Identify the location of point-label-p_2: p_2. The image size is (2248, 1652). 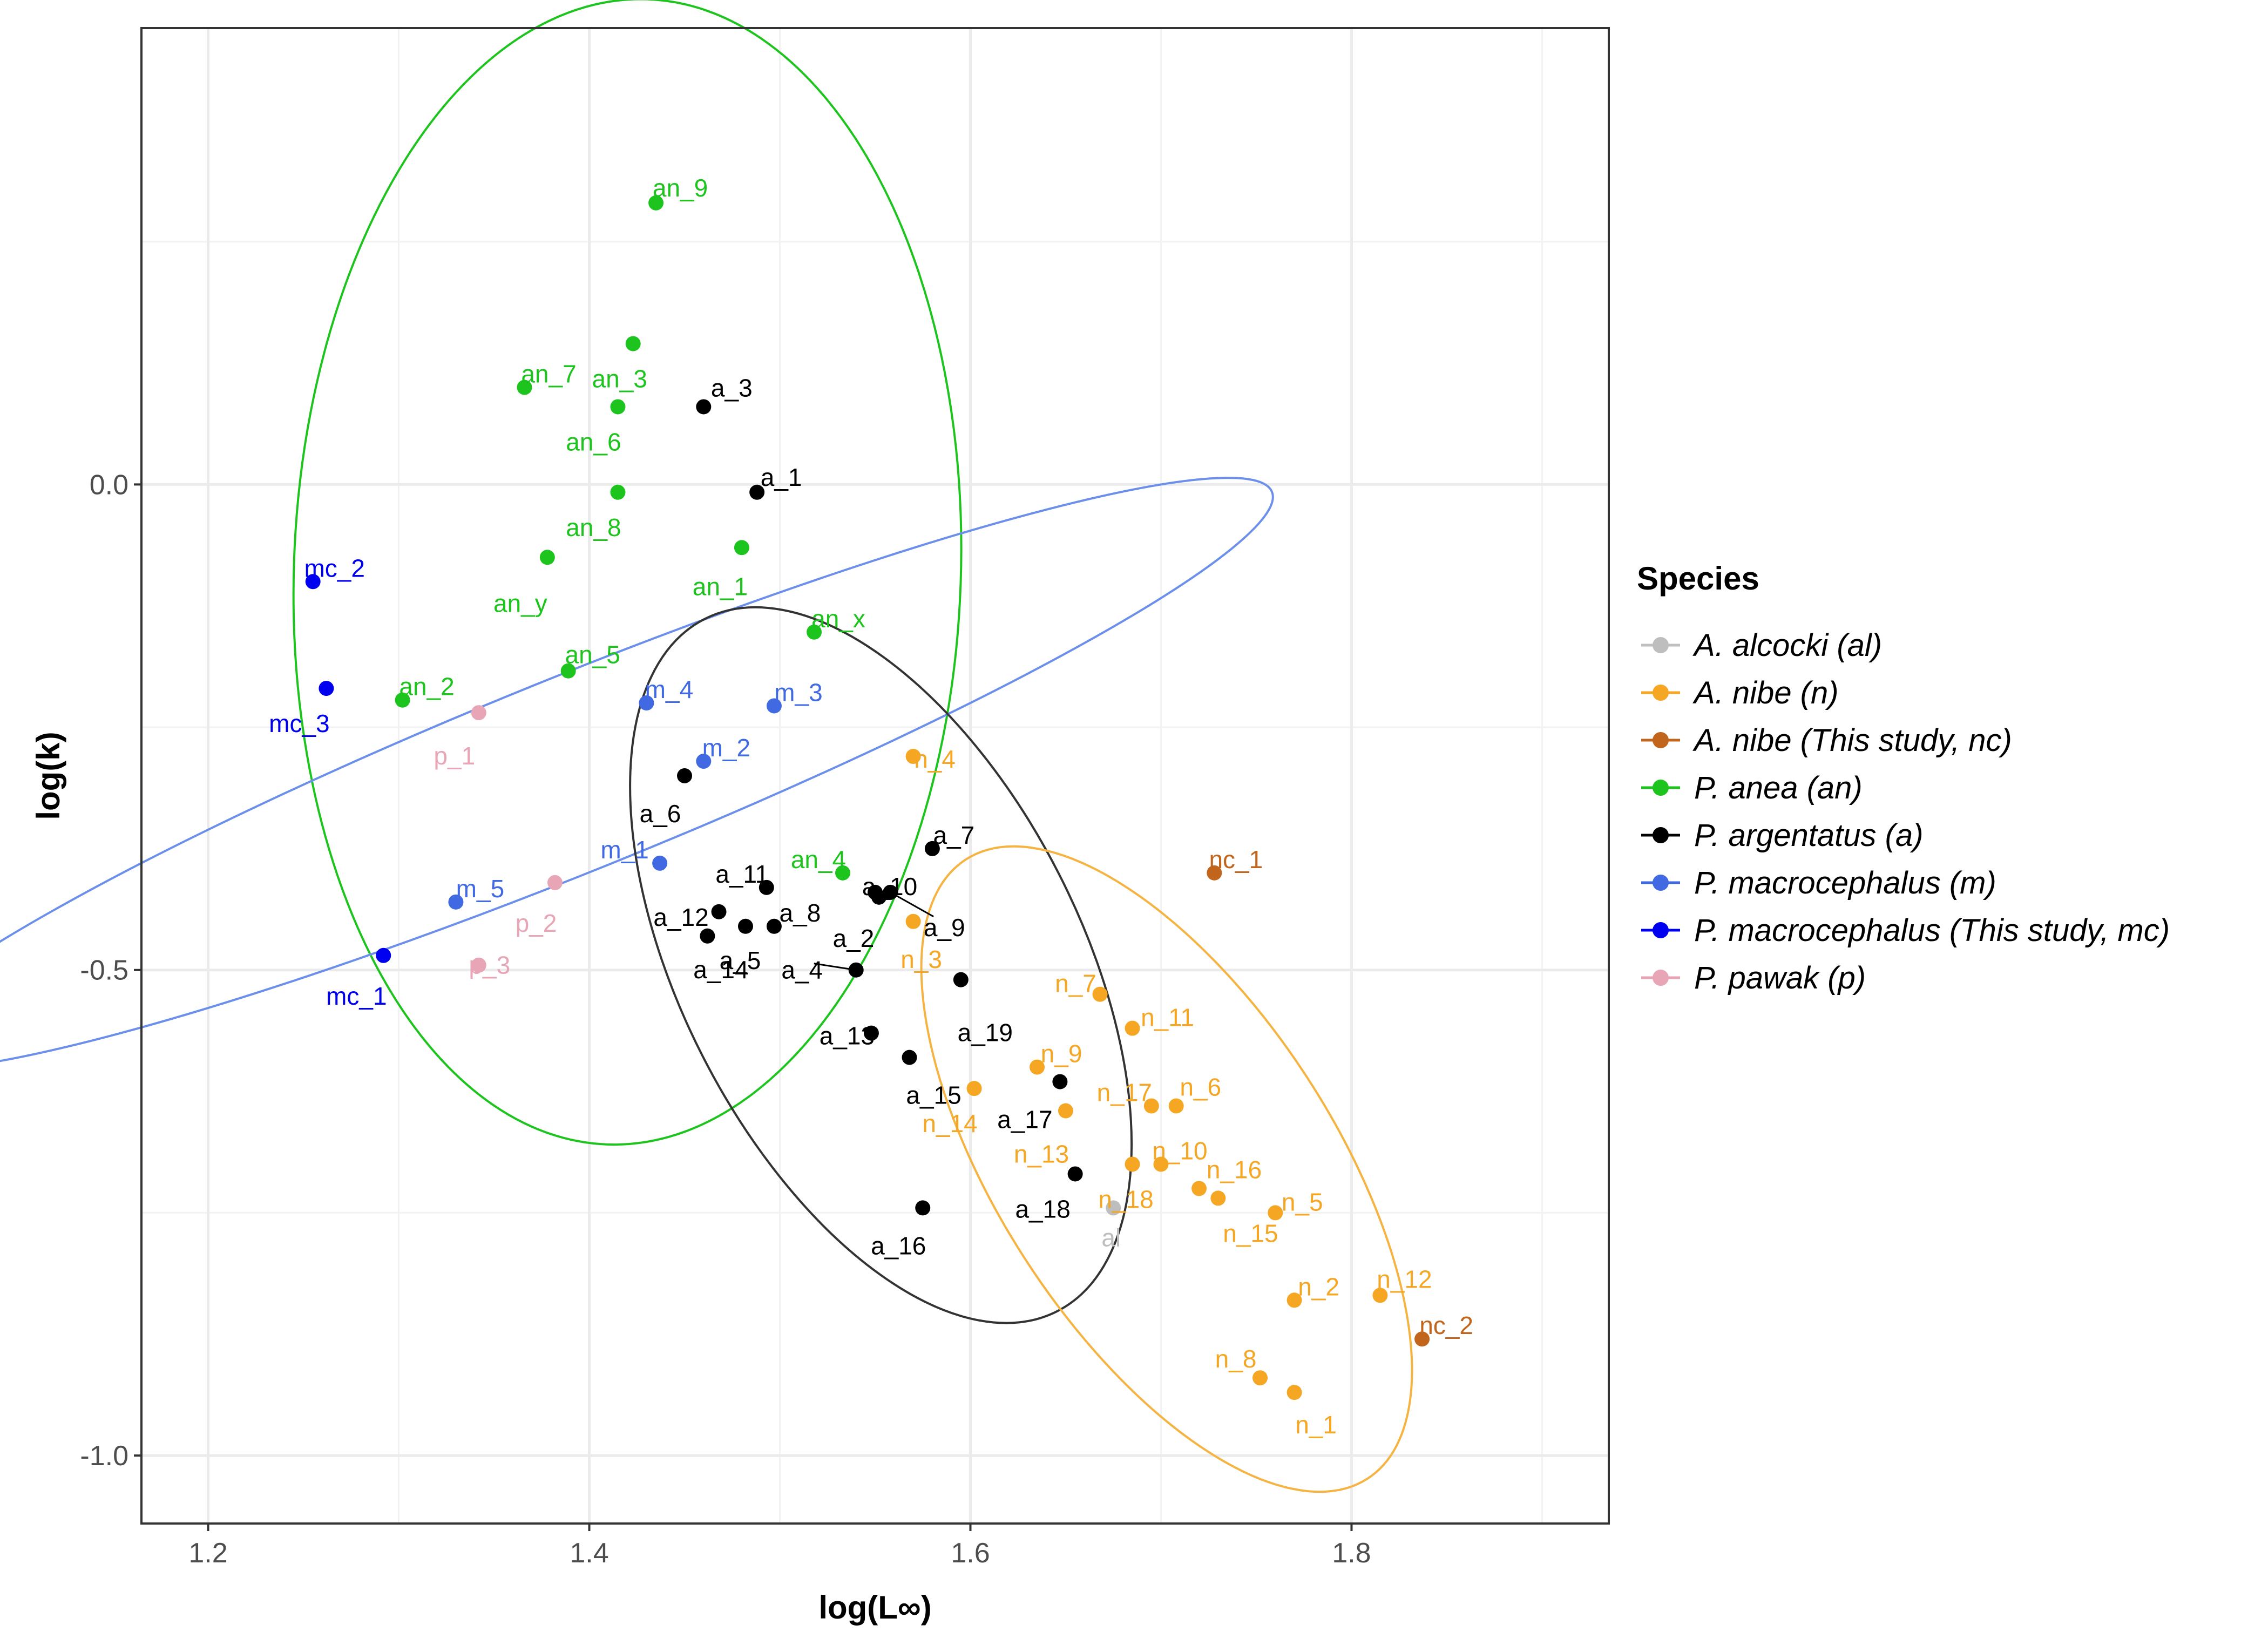
(536, 923).